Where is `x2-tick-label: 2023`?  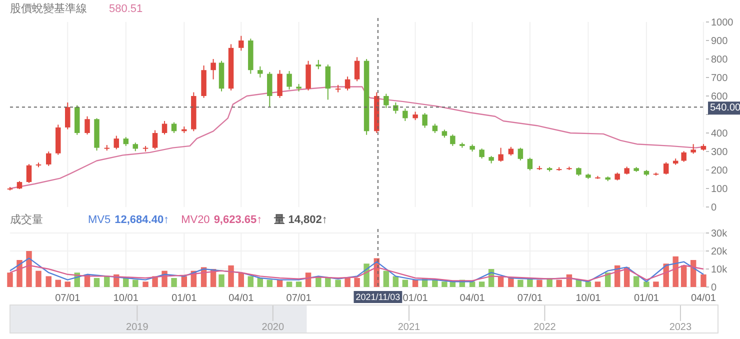
x2-tick-label: 2023 is located at coordinates (680, 327).